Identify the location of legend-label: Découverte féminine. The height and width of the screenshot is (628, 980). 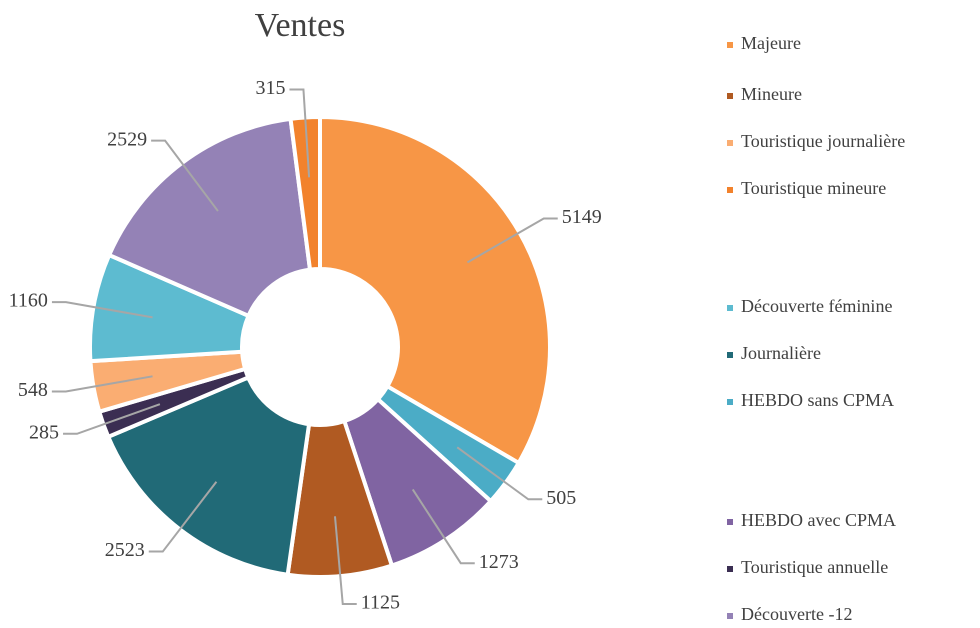
(816, 306).